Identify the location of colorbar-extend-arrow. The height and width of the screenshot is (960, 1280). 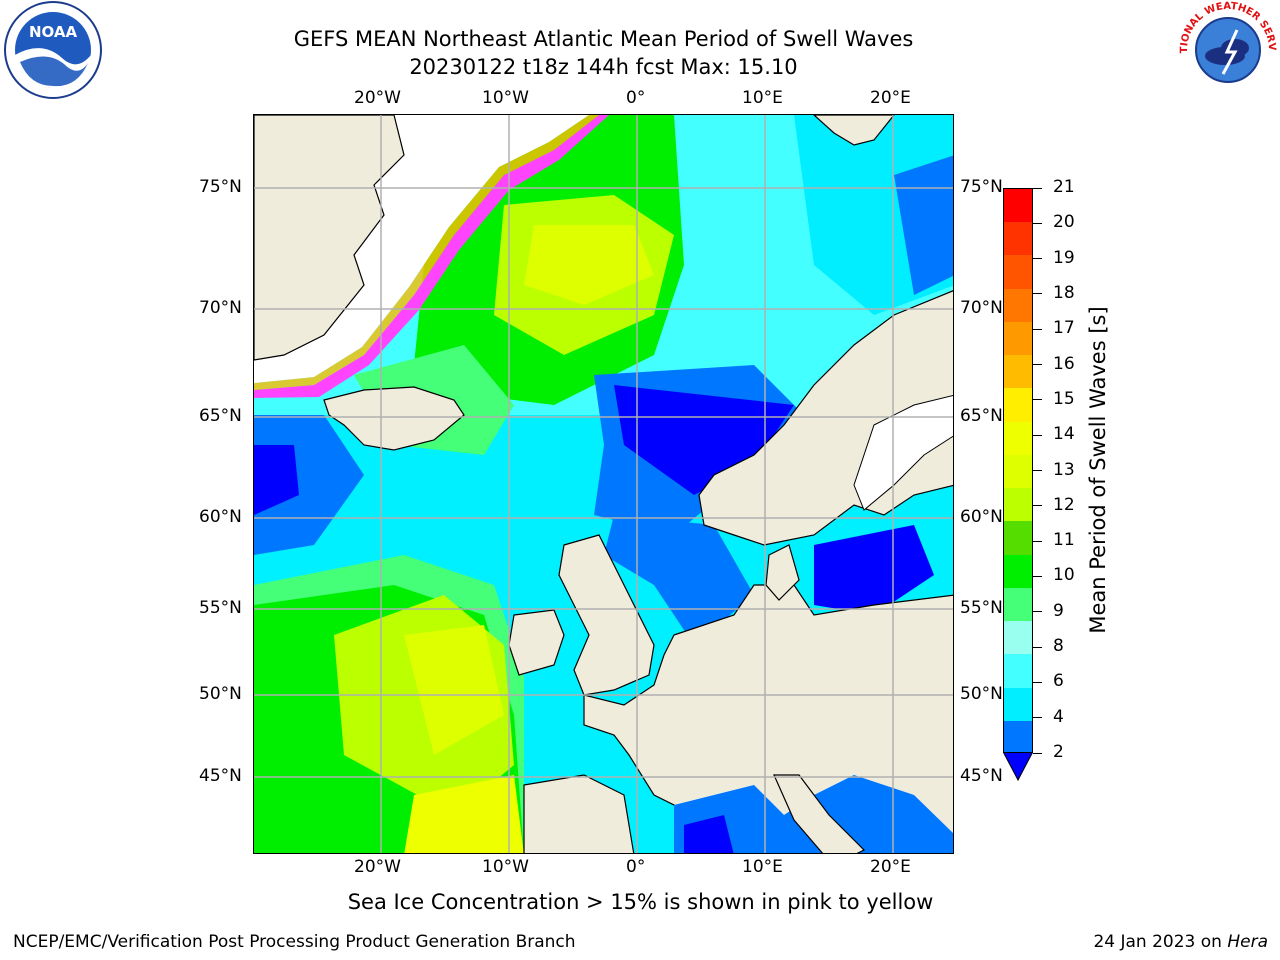
(1018, 767).